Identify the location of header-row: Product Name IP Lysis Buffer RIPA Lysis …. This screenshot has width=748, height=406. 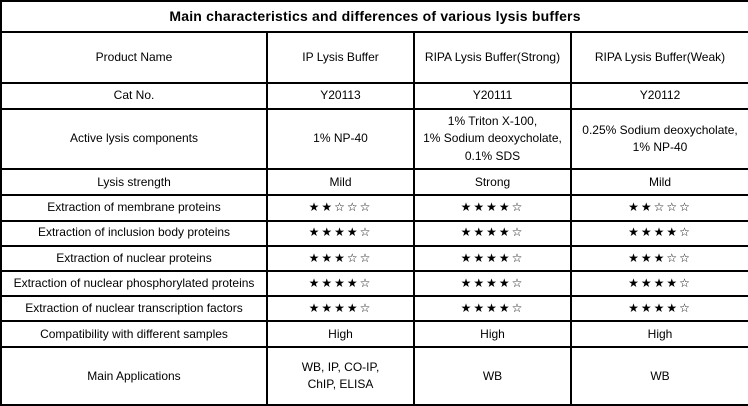
(374, 57).